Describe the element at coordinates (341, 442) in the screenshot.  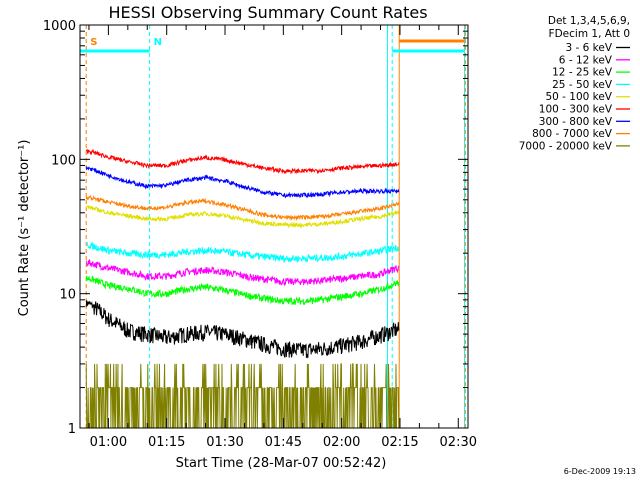
I see `x-tick-label-4: 02:00` at that location.